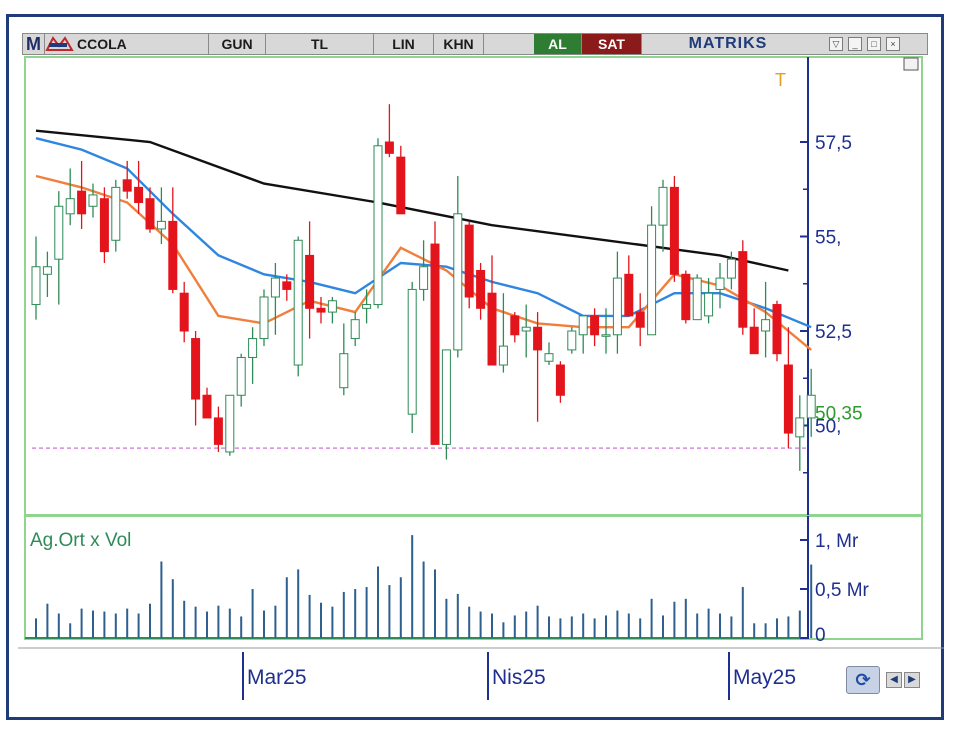 Image resolution: width=960 pixels, height=737 pixels. Describe the element at coordinates (894, 680) in the screenshot. I see `scroll-left-button: ◀` at that location.